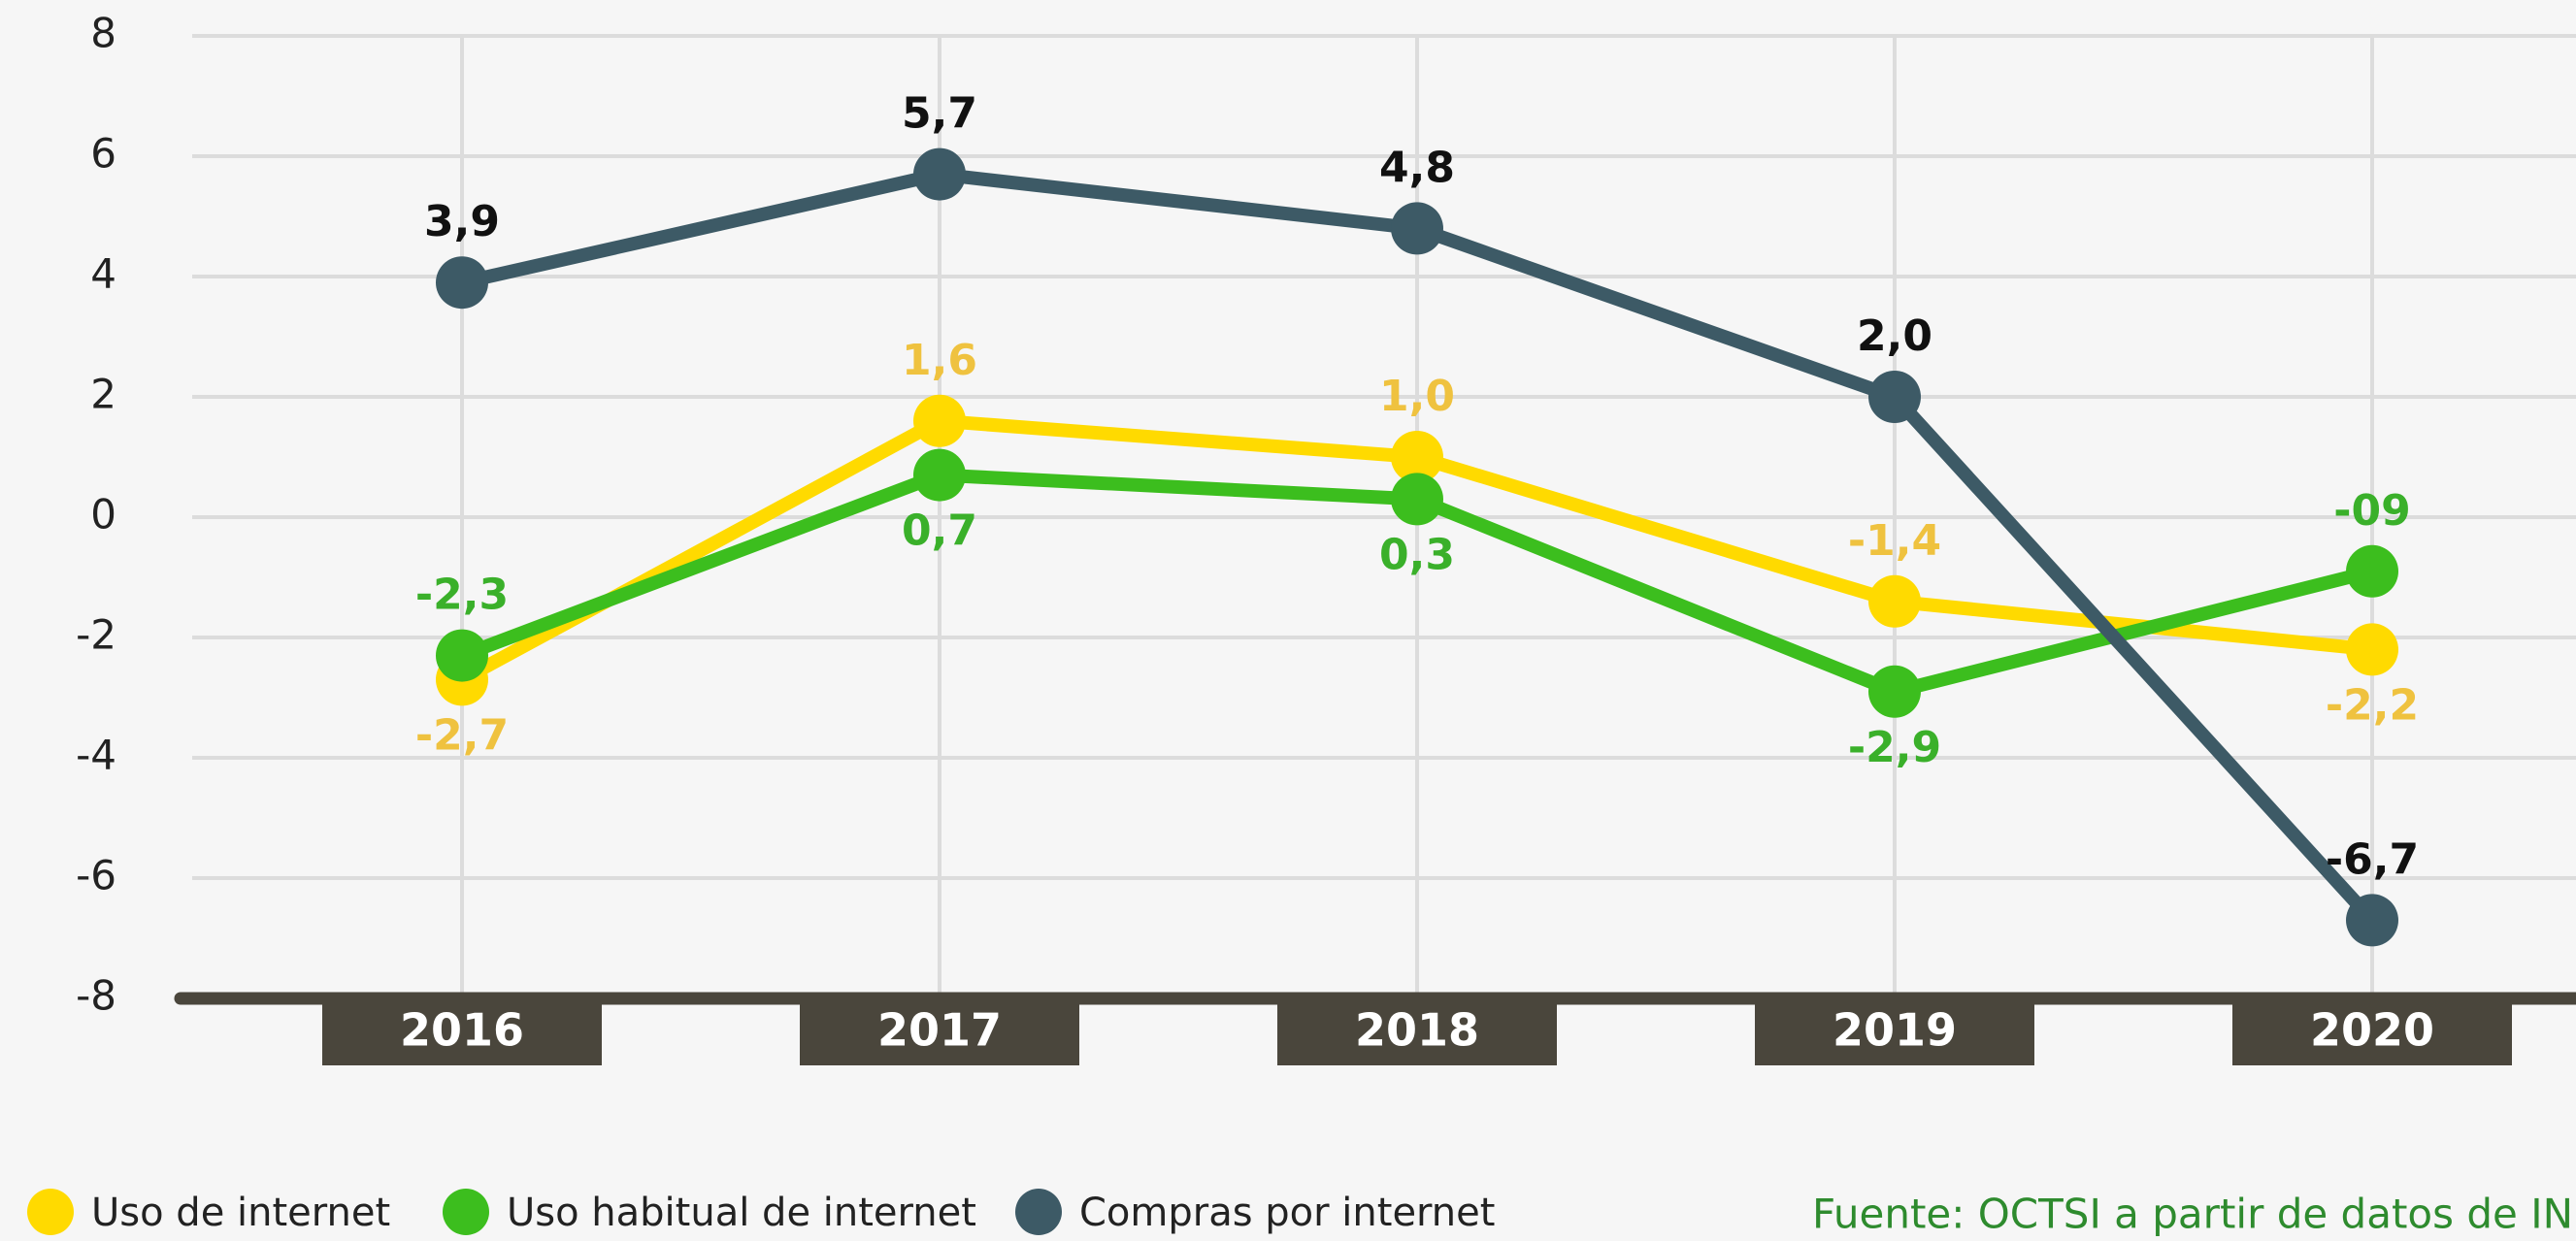  I want to click on data-label: 3,9, so click(462, 221).